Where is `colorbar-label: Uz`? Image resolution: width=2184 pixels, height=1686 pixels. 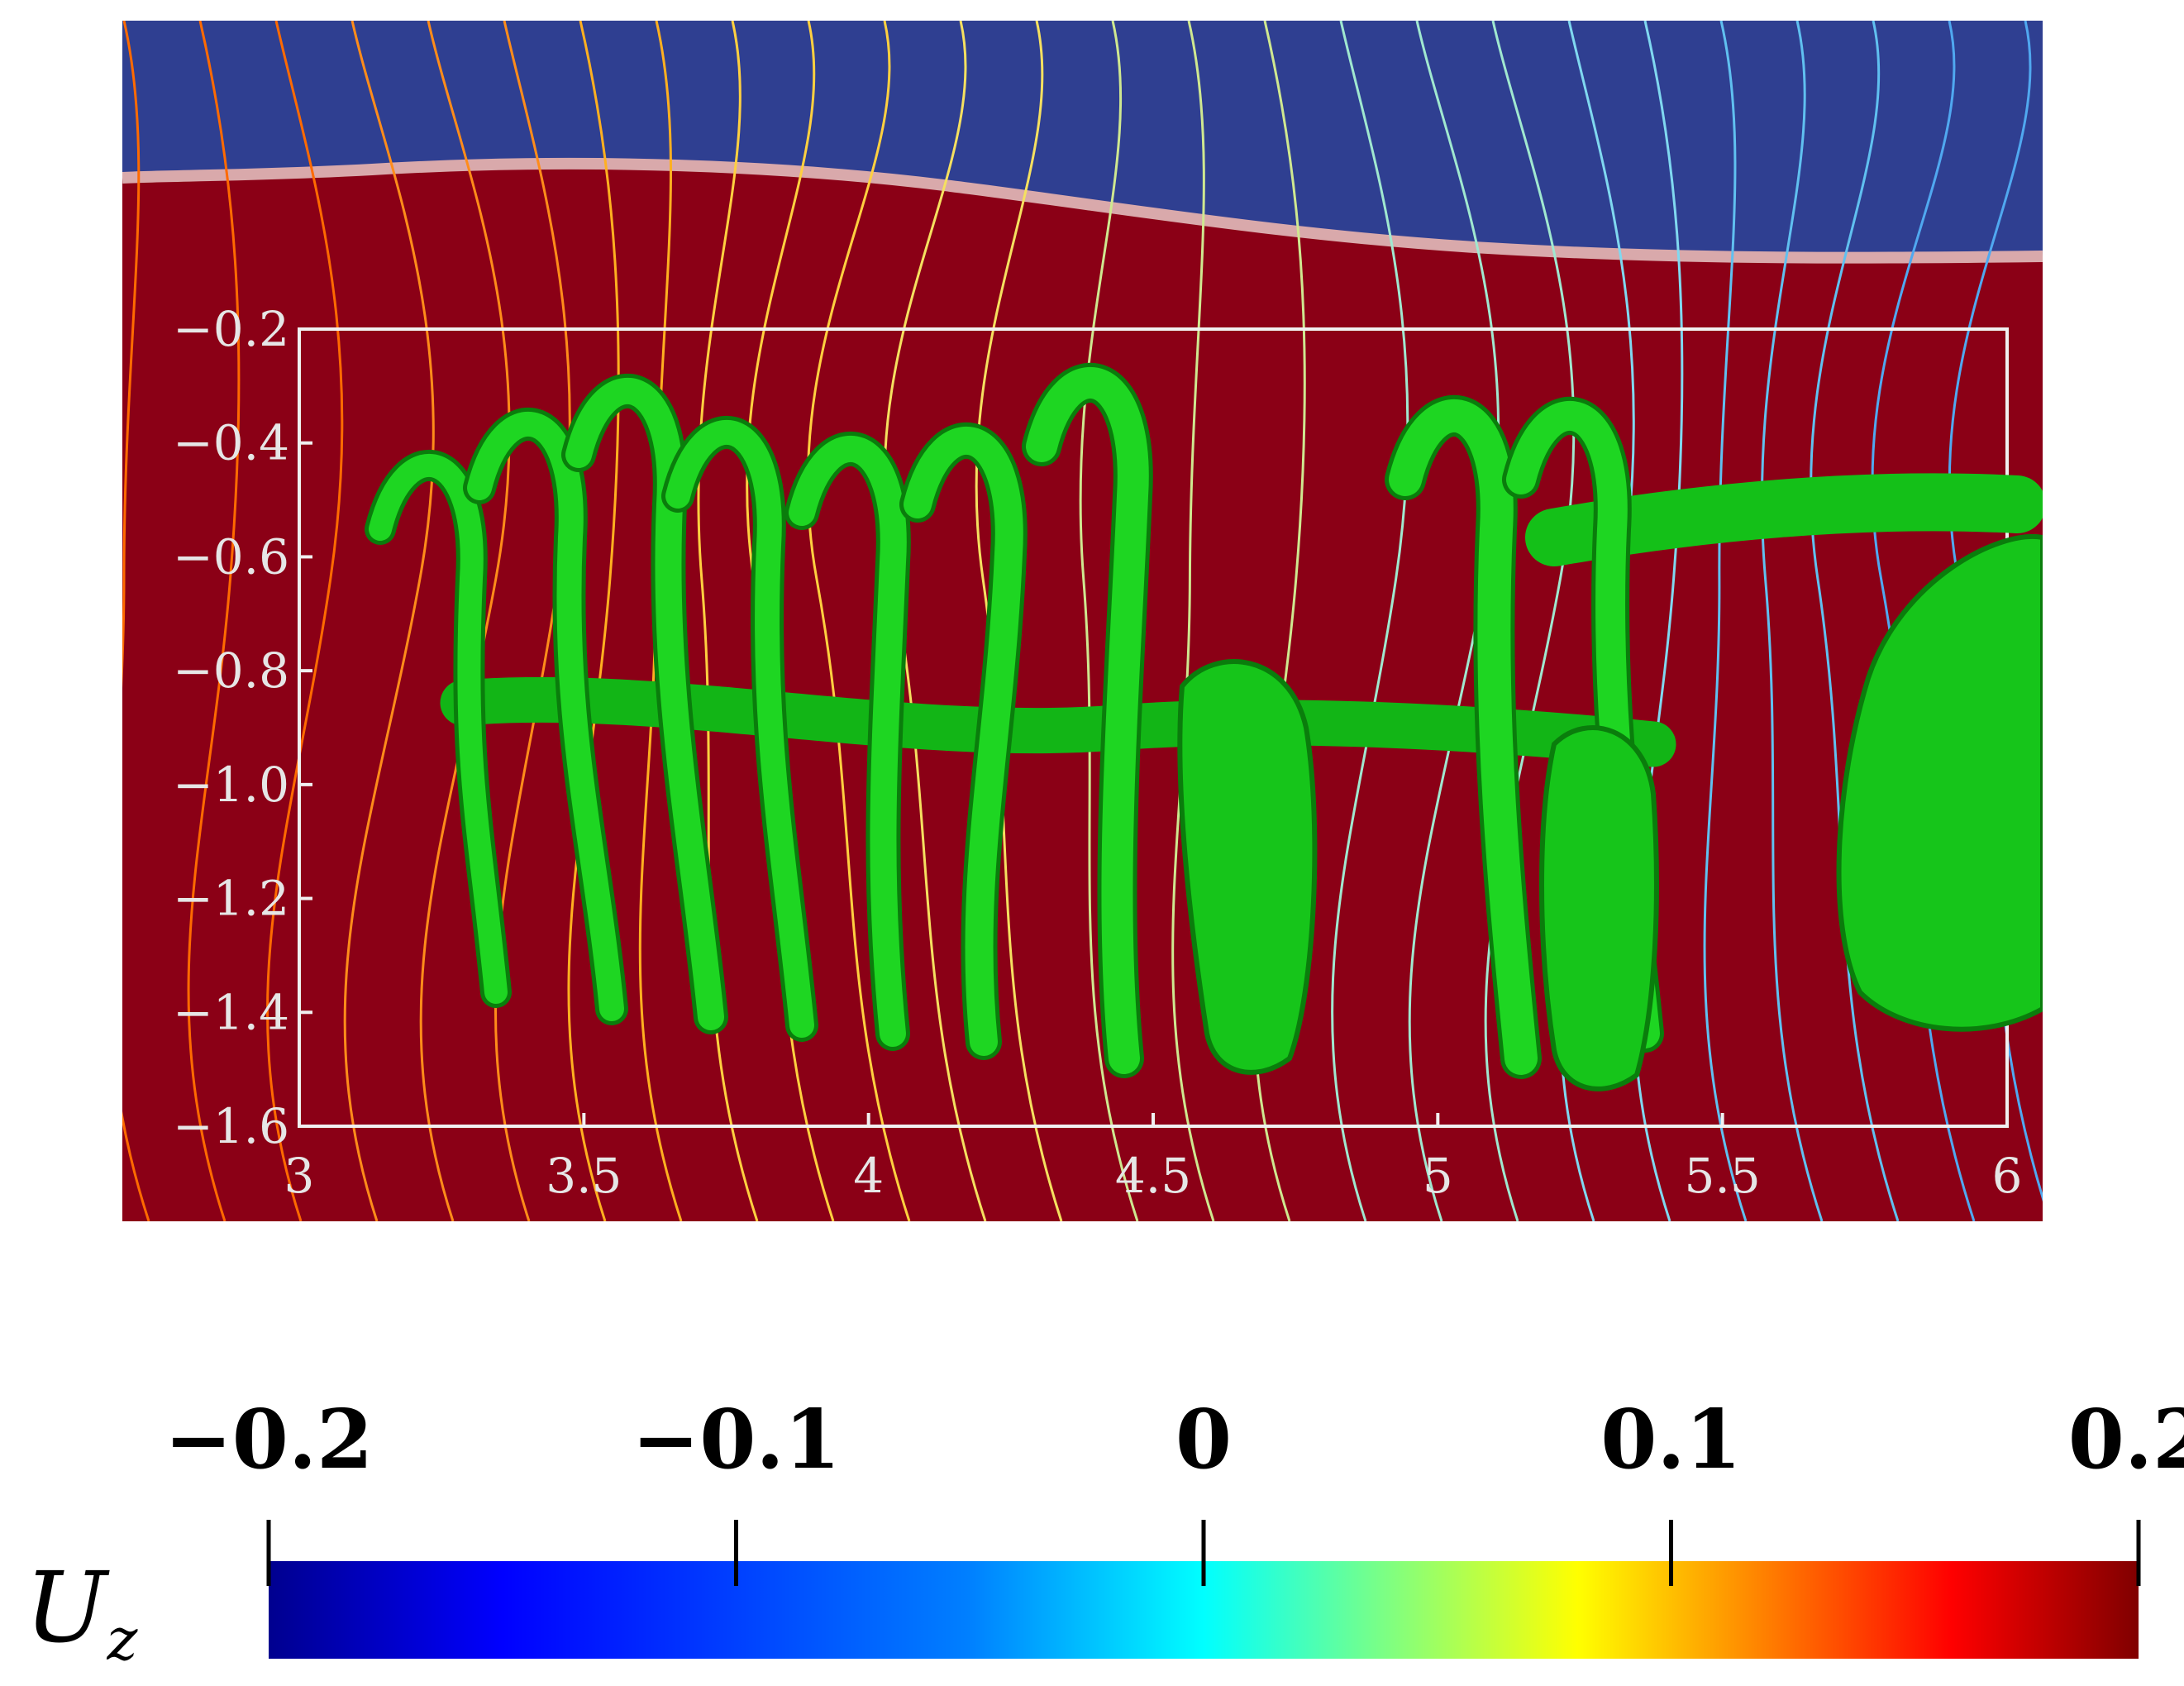 colorbar-label: Uz is located at coordinates (81, 1612).